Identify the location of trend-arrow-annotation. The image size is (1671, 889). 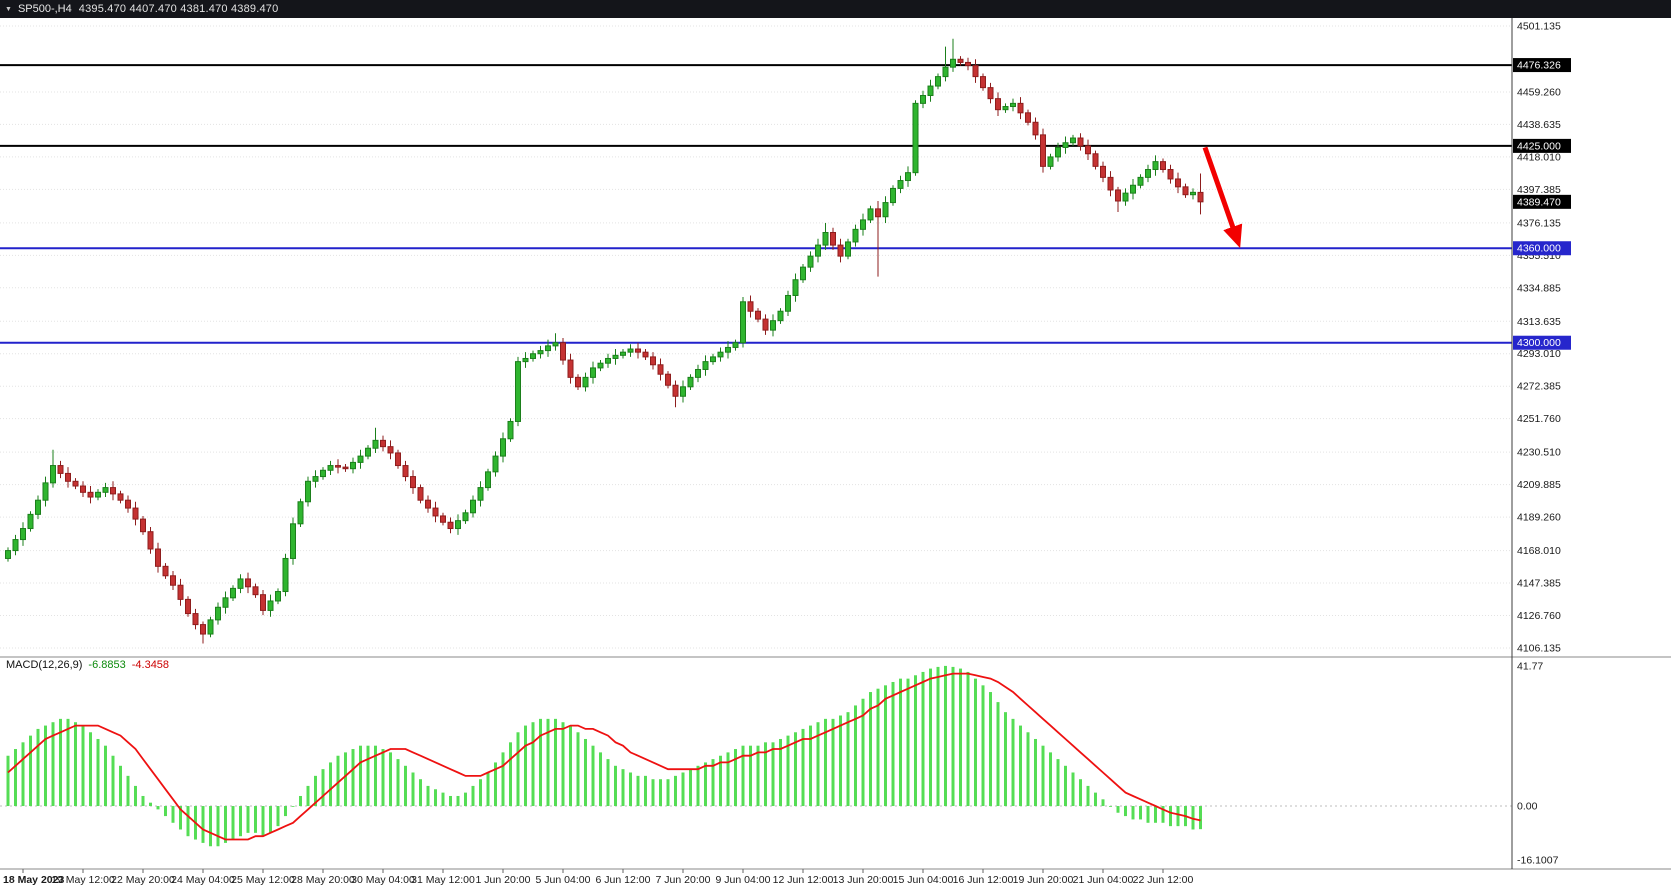
(1222, 197).